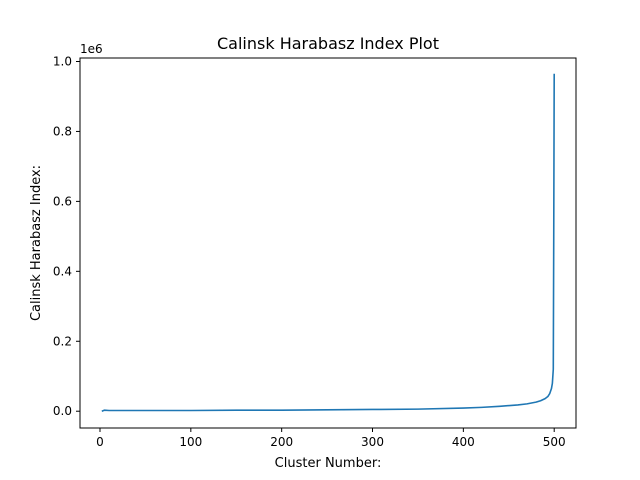 The image size is (640, 480). Describe the element at coordinates (62, 131) in the screenshot. I see `y-tick-label: 0.8` at that location.